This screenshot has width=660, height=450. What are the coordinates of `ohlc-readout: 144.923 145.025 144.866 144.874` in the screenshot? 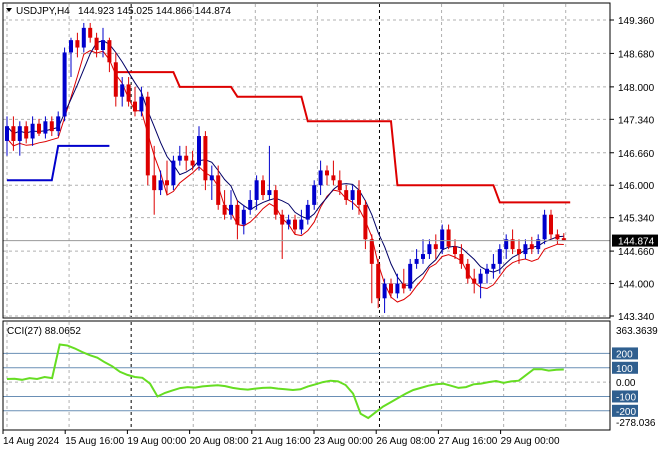 It's located at (154, 11).